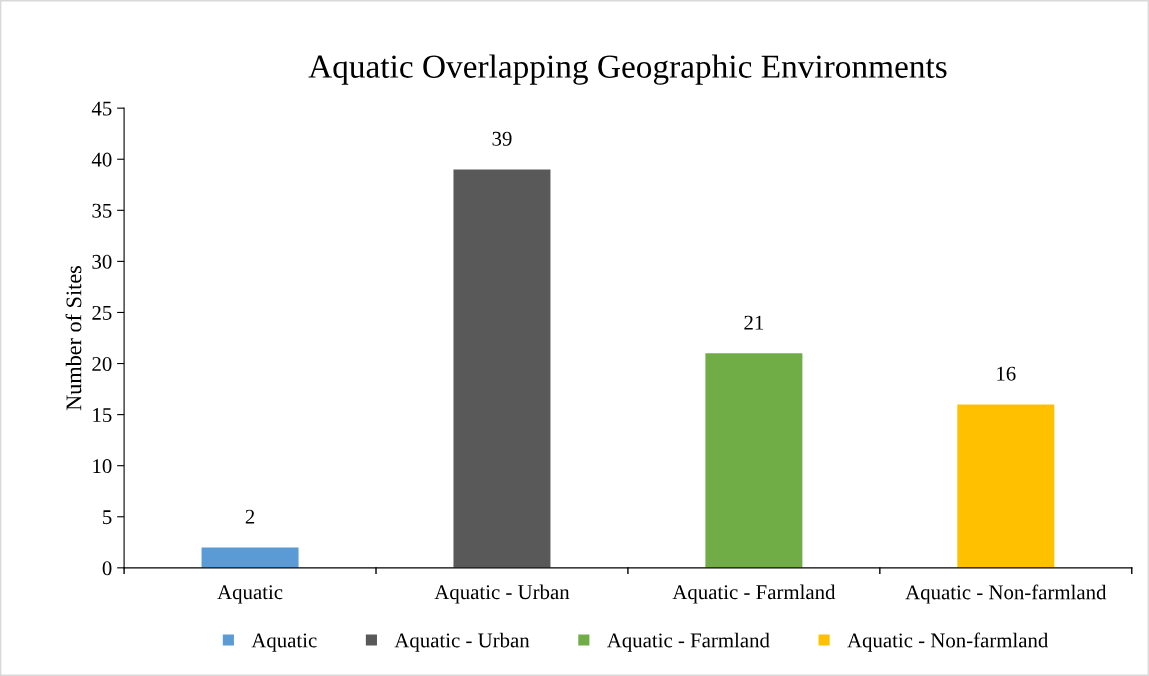 The width and height of the screenshot is (1149, 676). Describe the element at coordinates (1006, 594) in the screenshot. I see `x-tick-label: Aquatic - Non-farmland` at that location.